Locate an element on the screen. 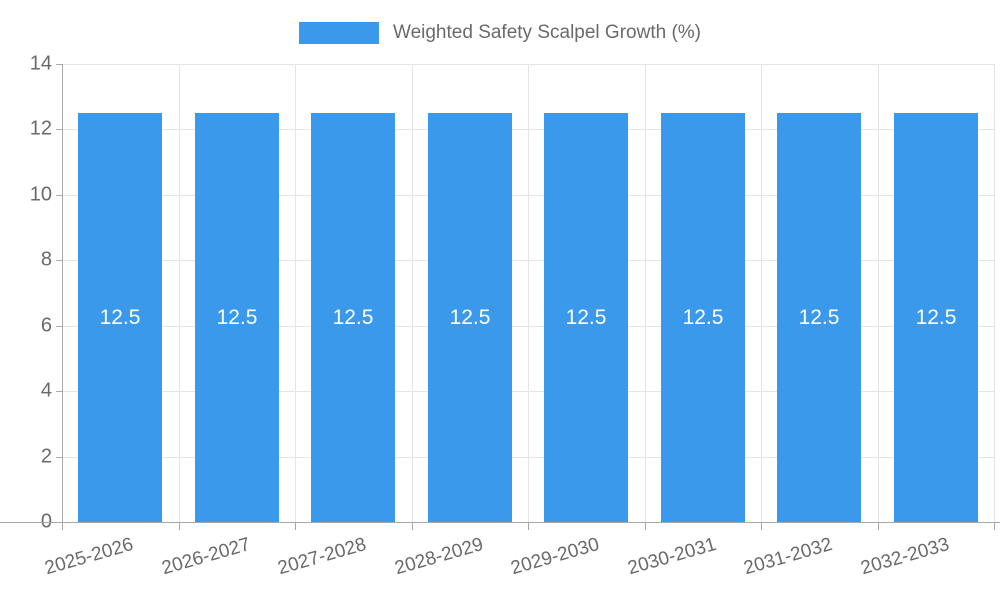 This screenshot has height=600, width=1000. y-axis-tick-label: 4 is located at coordinates (46, 390).